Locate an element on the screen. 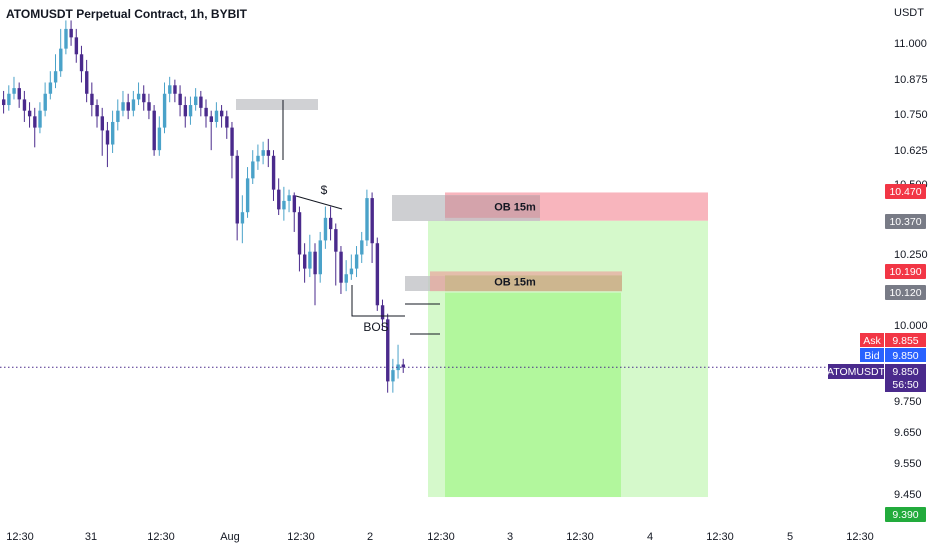 The image size is (932, 550). ask-value-box is located at coordinates (905, 340).